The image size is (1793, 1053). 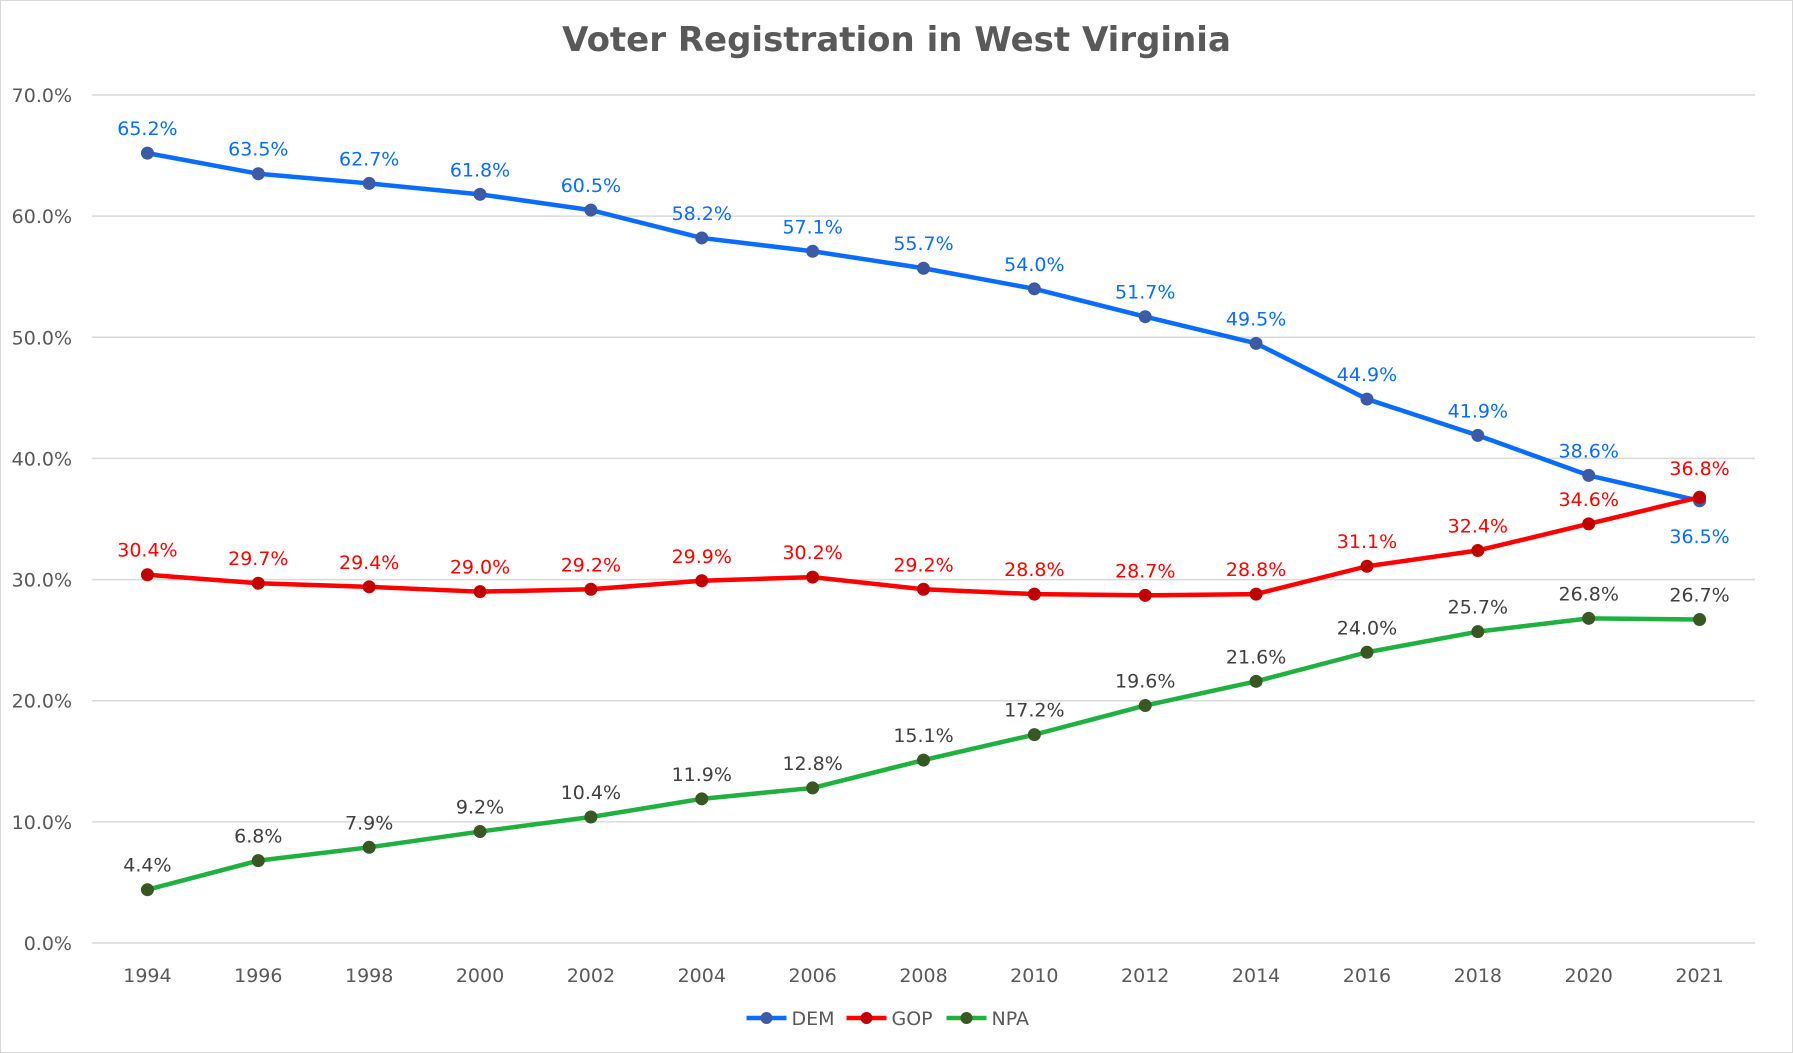 What do you see at coordinates (1478, 411) in the screenshot?
I see `data-label-dem: 41.9%` at bounding box center [1478, 411].